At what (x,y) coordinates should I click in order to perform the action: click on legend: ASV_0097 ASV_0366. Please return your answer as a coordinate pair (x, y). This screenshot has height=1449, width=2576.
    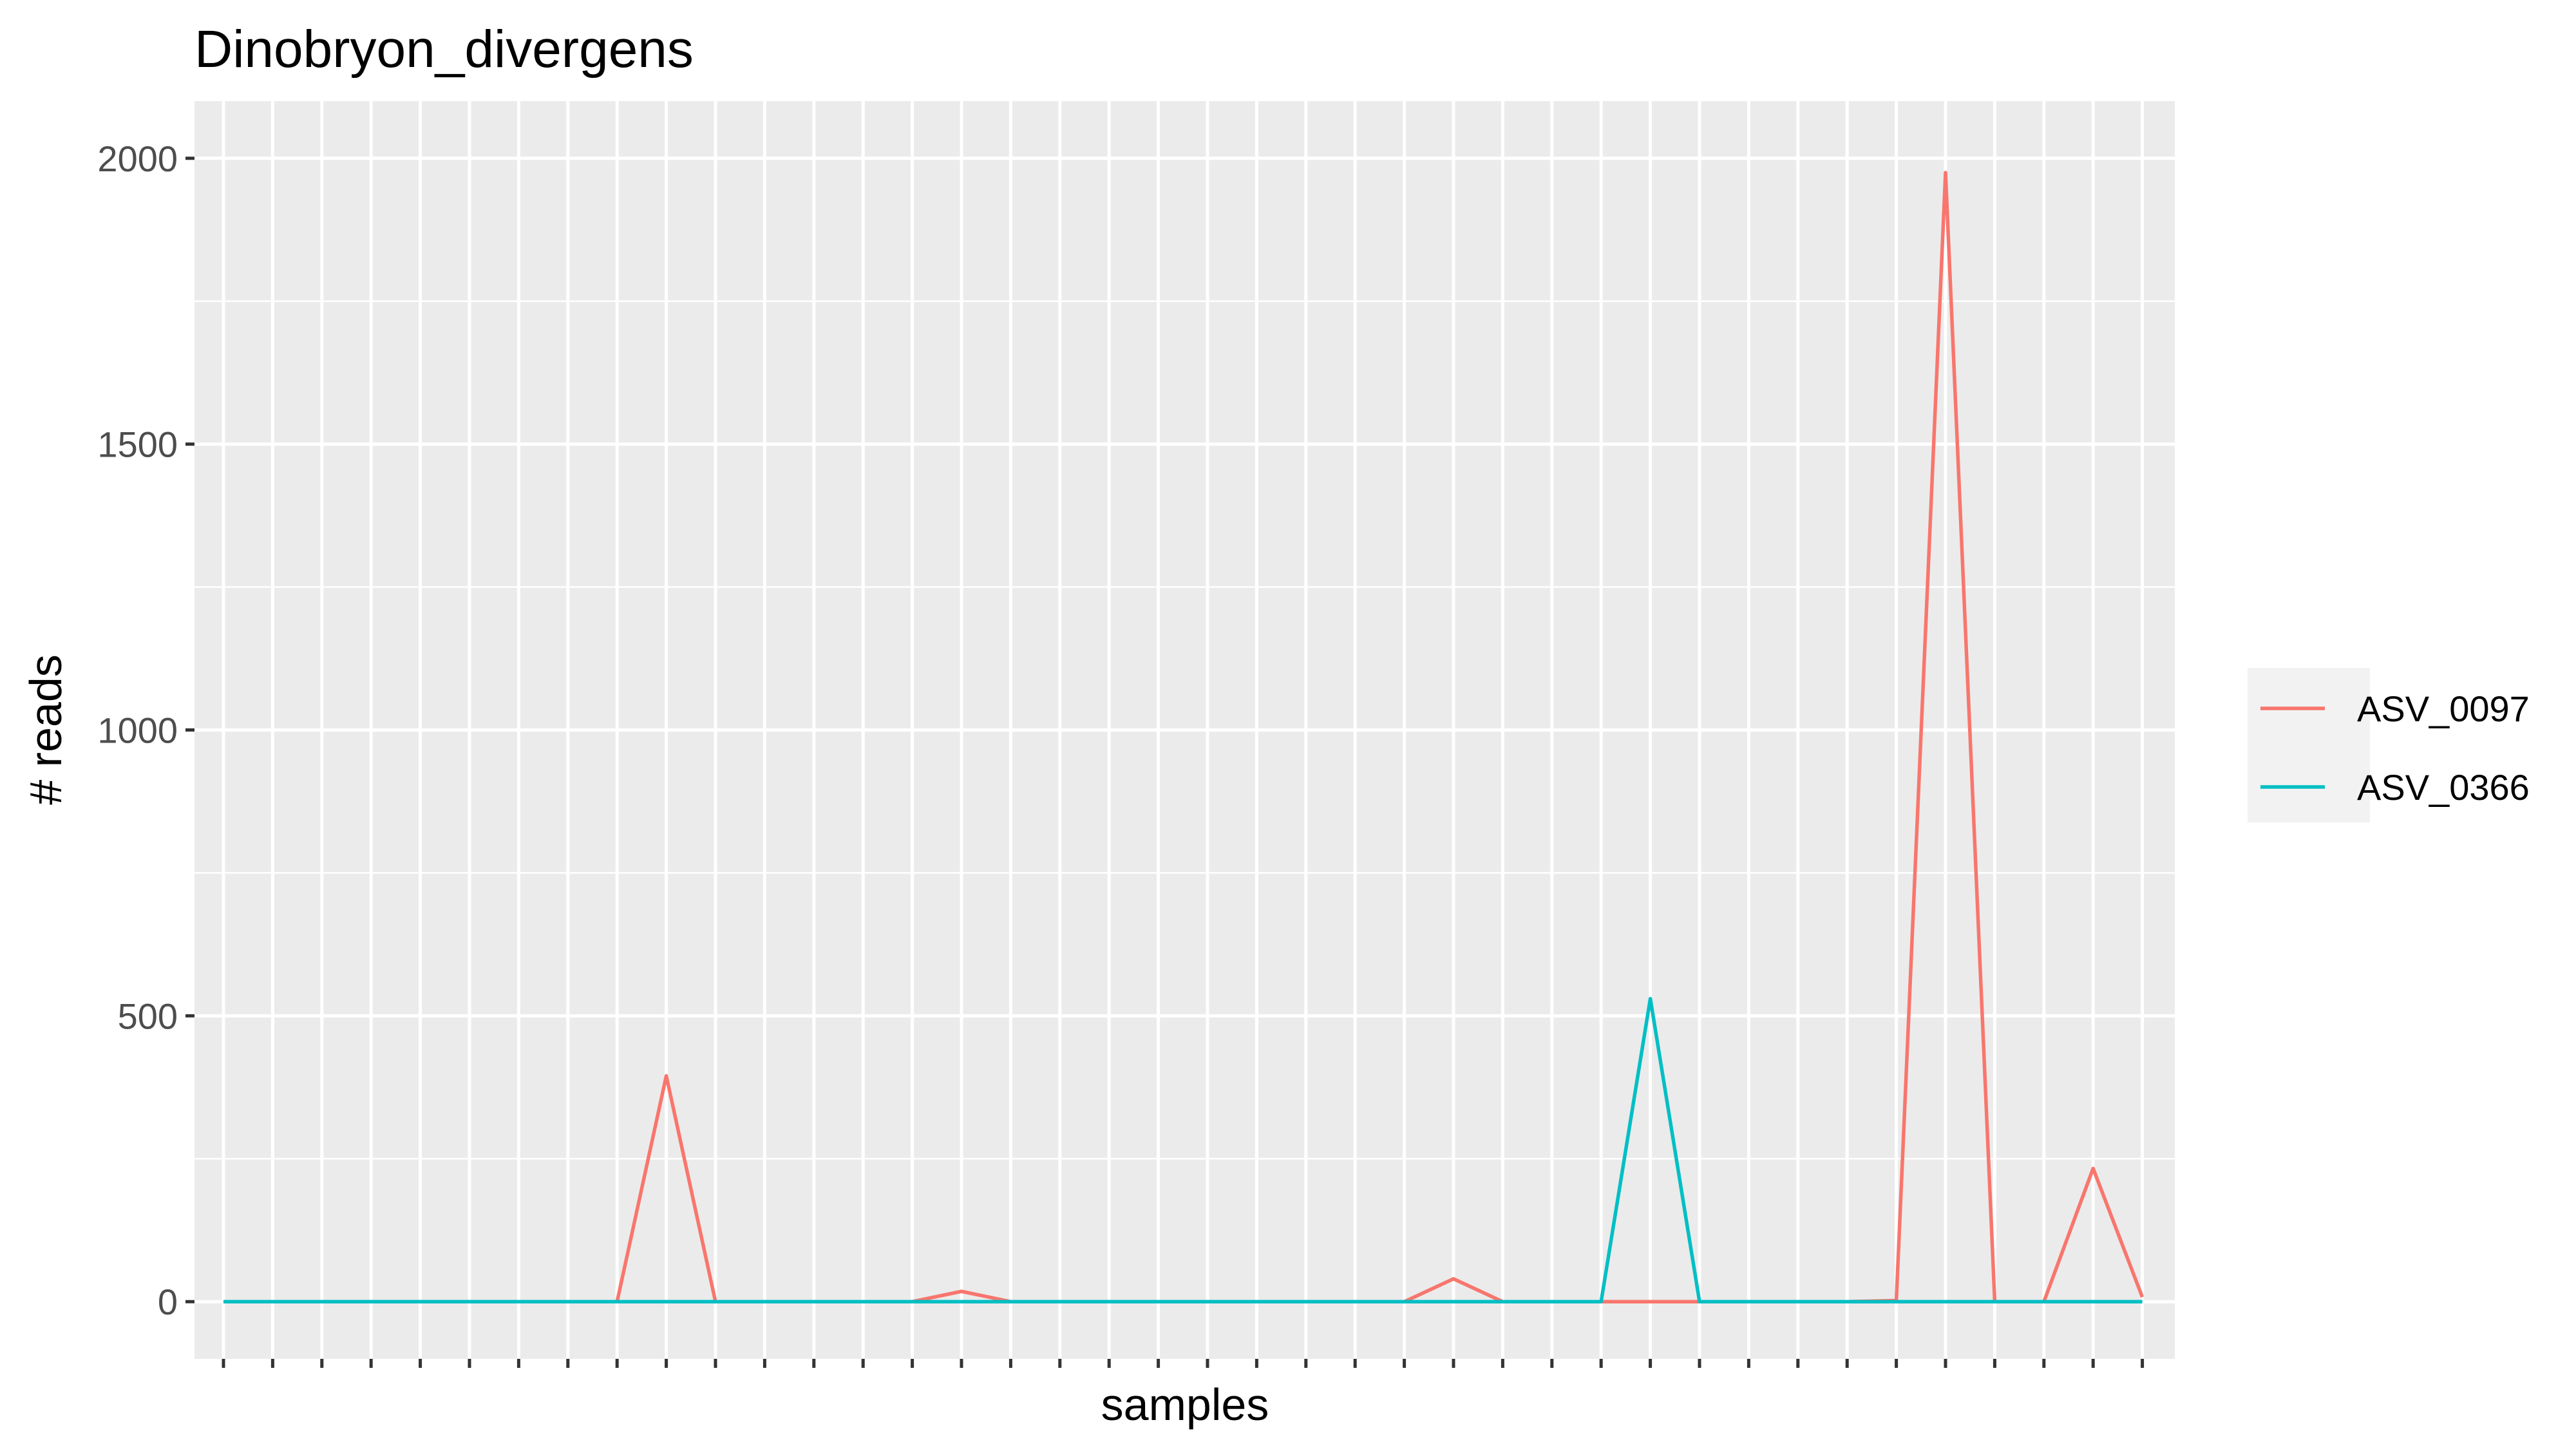
    Looking at the image, I should click on (2389, 745).